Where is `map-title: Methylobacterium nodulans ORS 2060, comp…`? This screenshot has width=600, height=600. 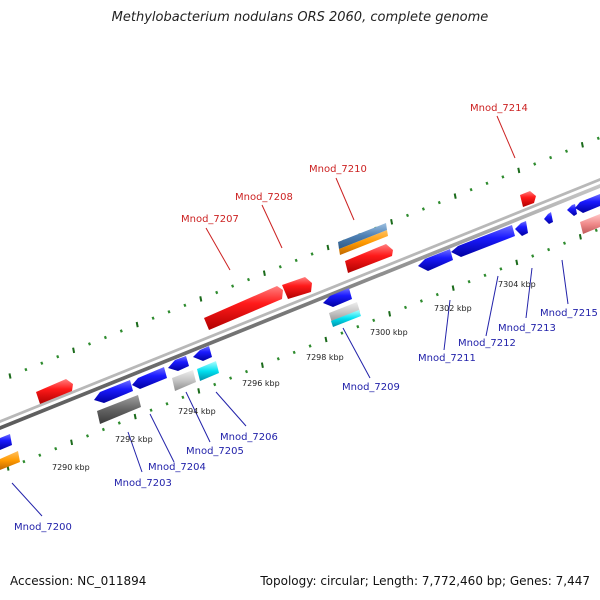
map-title: Methylobacterium nodulans ORS 2060, comp… is located at coordinates (300, 17).